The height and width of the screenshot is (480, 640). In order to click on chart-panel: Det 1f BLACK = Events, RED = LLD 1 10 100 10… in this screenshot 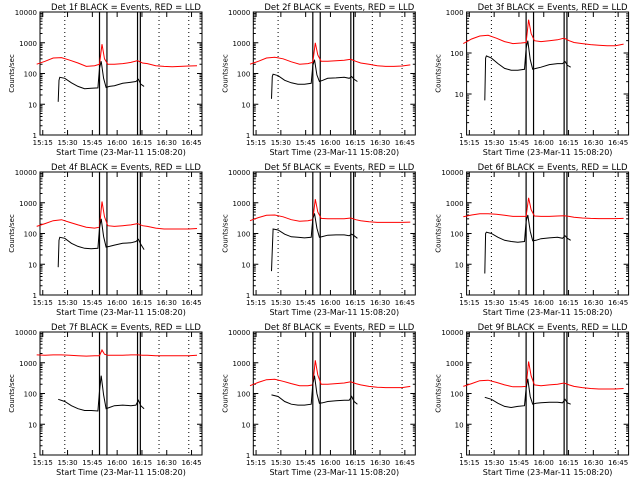, I will do `click(105, 80)`.